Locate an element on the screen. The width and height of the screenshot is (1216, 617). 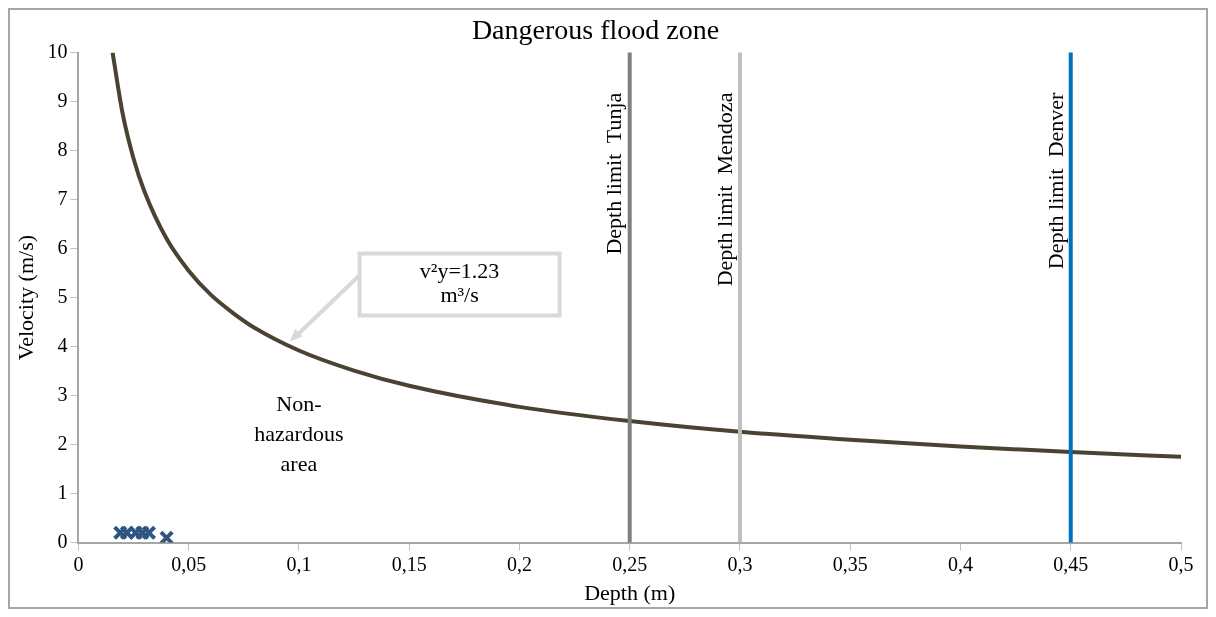
x-tick-label: 0,45 is located at coordinates (1071, 563).